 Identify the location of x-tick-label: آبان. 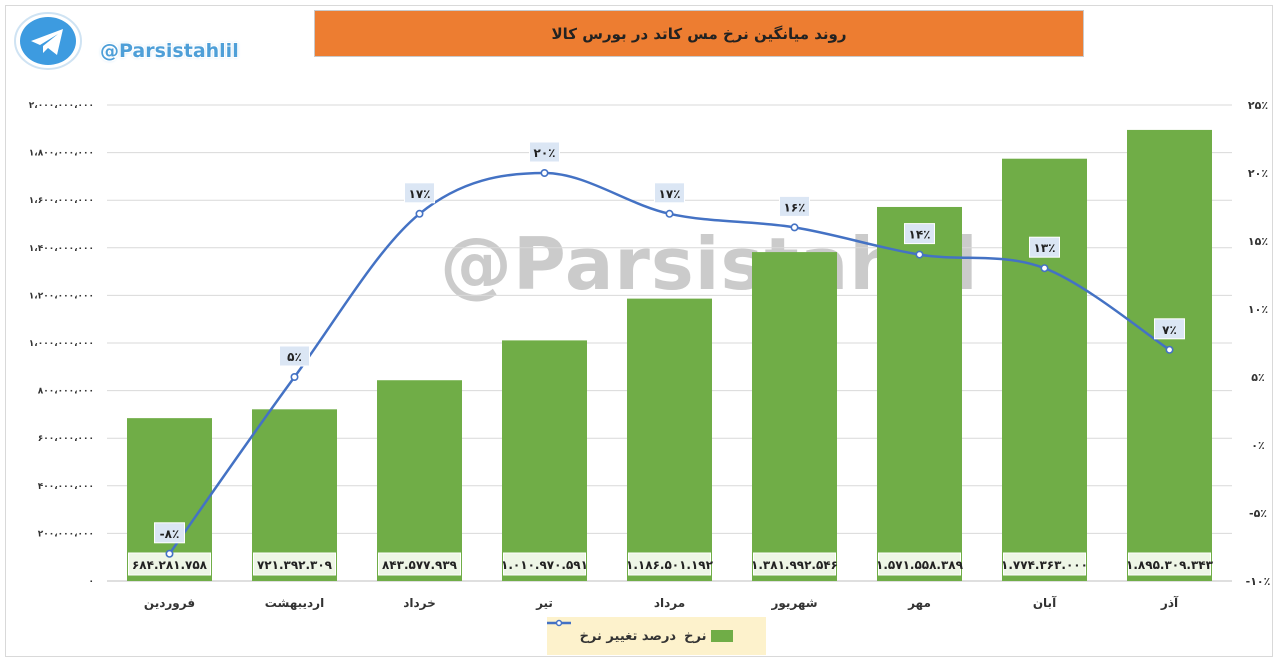
(1045, 602).